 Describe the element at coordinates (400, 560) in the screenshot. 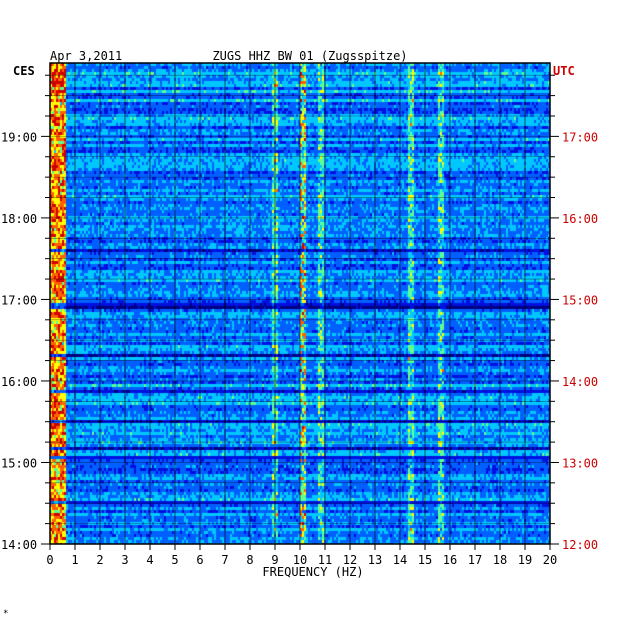

I see `x-tick-label: 14` at that location.